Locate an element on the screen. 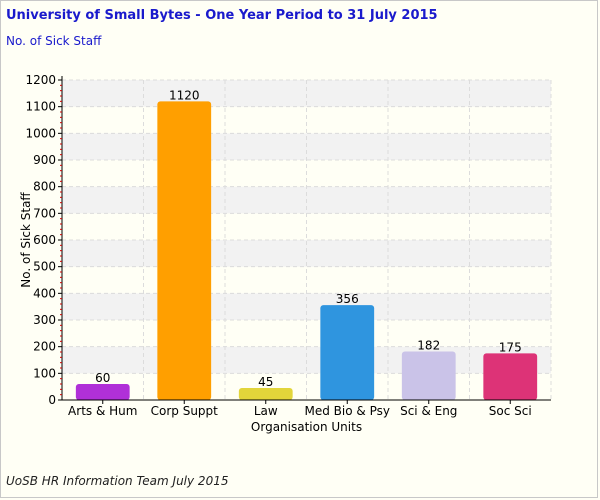  y-tick-label: 700 is located at coordinates (44, 213).